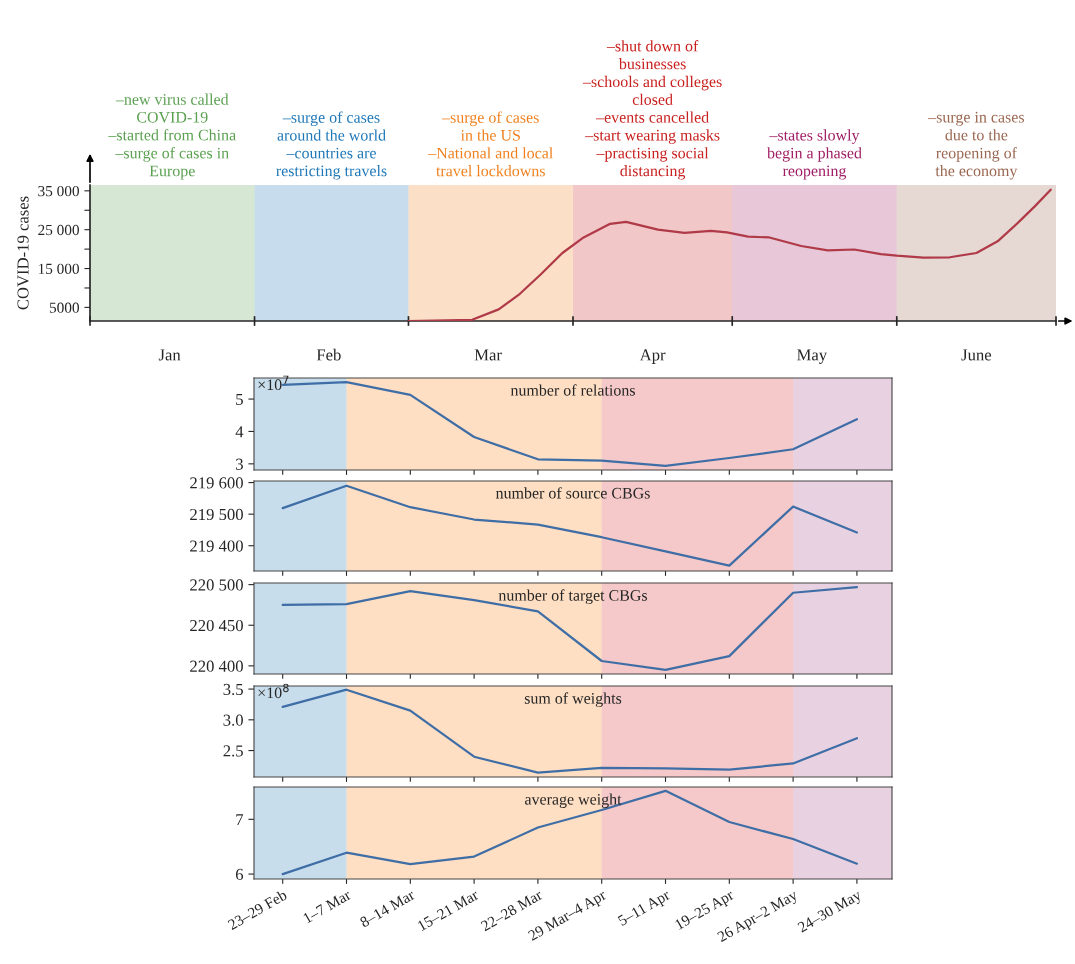  Describe the element at coordinates (976, 355) in the screenshot. I see `x-tick-label: June` at that location.